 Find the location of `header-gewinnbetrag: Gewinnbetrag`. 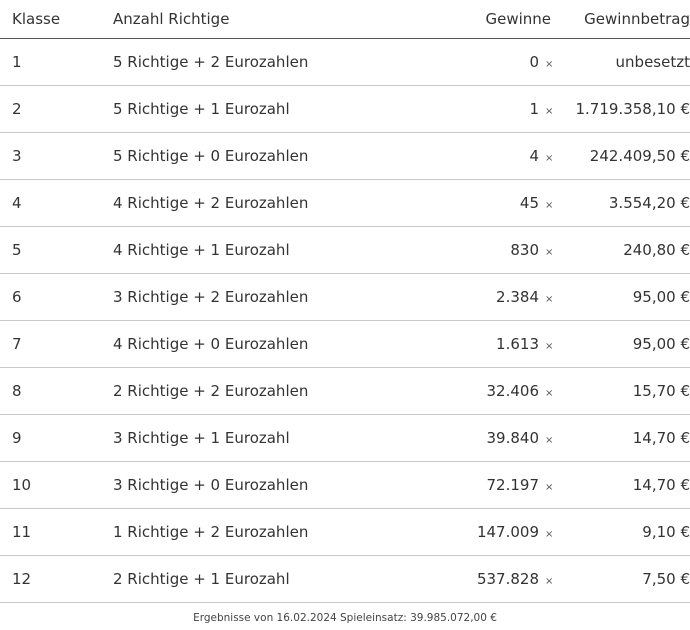

header-gewinnbetrag: Gewinnbetrag is located at coordinates (620, 19).